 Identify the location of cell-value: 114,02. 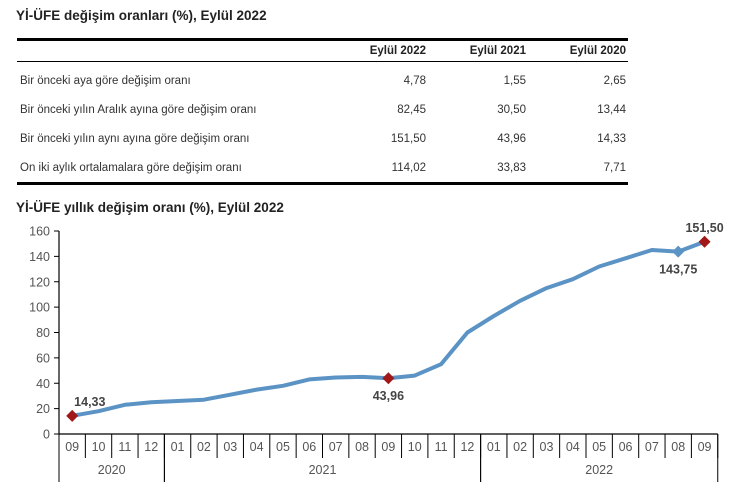
(408, 167).